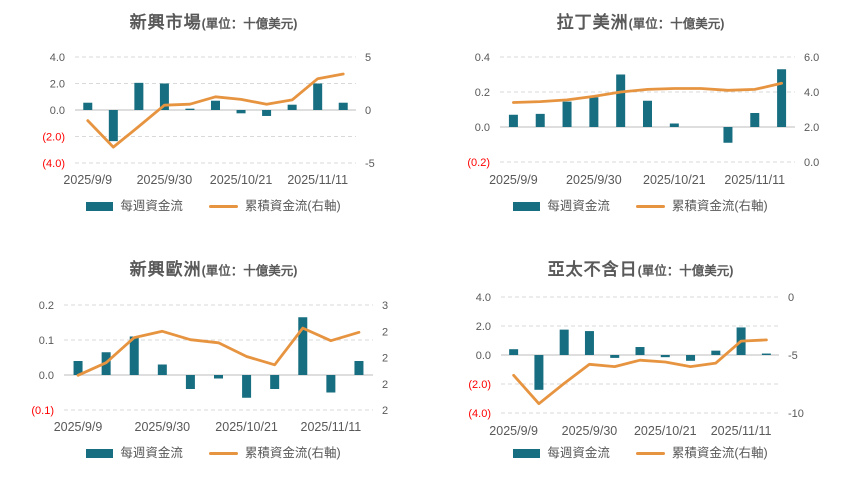 The height and width of the screenshot is (478, 854). I want to click on left-axis-tick-label: 0.4, so click(482, 58).